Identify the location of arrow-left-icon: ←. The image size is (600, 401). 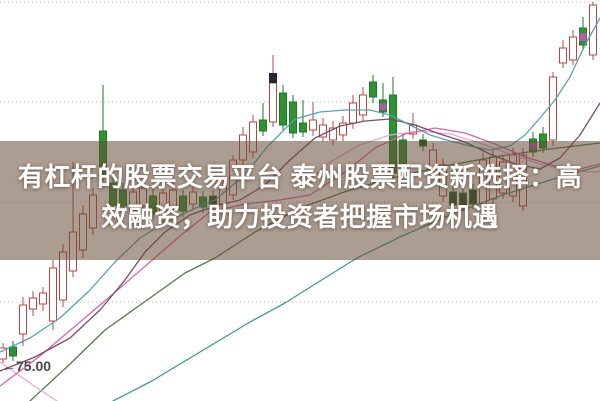
(9, 366).